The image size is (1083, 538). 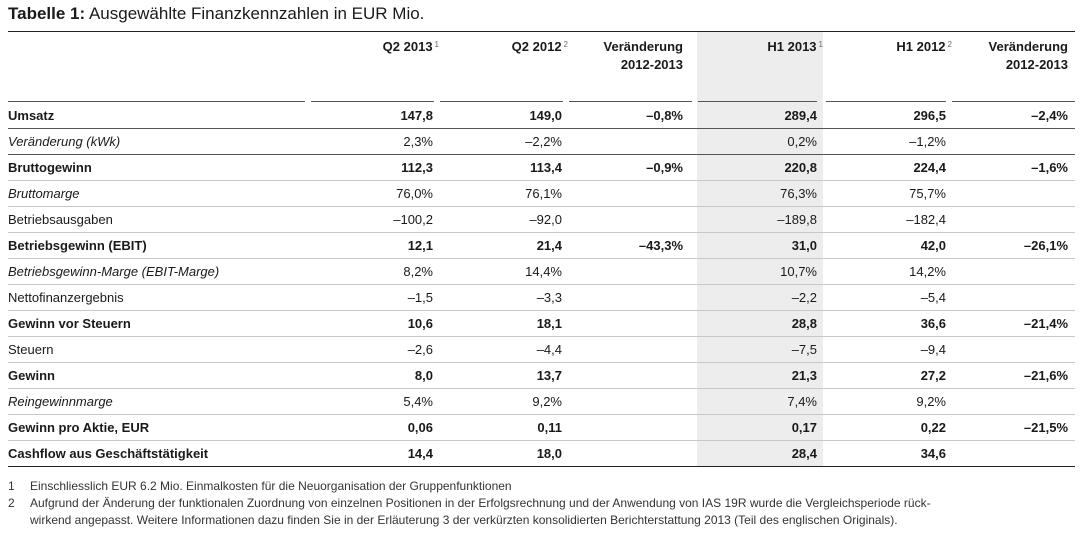 I want to click on column-header-line2: 2012-2013, so click(x=1036, y=64).